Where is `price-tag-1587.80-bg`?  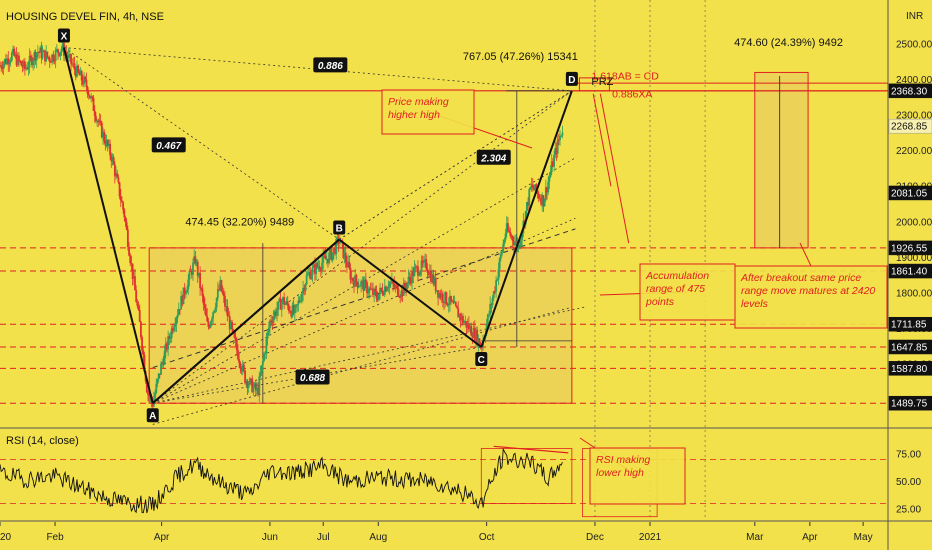
price-tag-1587.80-bg is located at coordinates (910, 368).